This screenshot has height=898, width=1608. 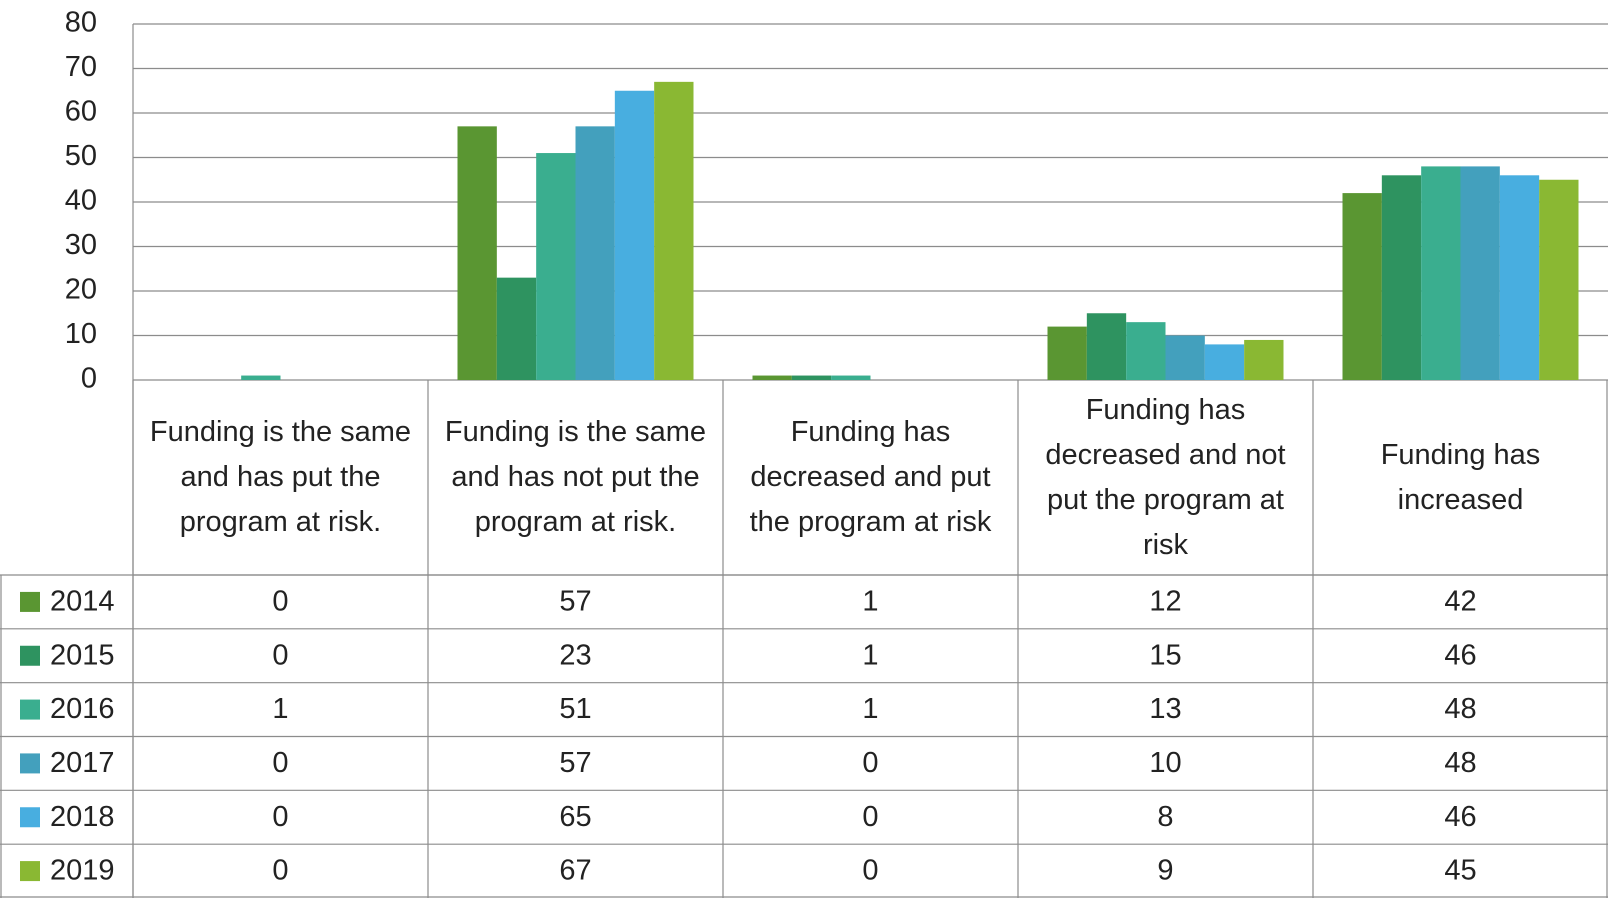 I want to click on y-tick-label: 10, so click(x=81, y=334).